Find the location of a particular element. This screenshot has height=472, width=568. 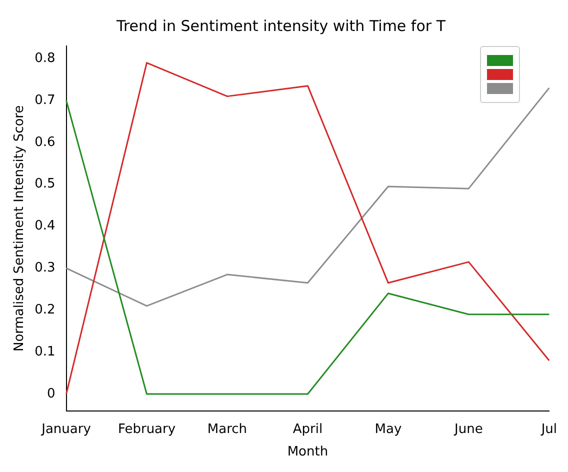

y-tick-label: 0.5 is located at coordinates (45, 184).